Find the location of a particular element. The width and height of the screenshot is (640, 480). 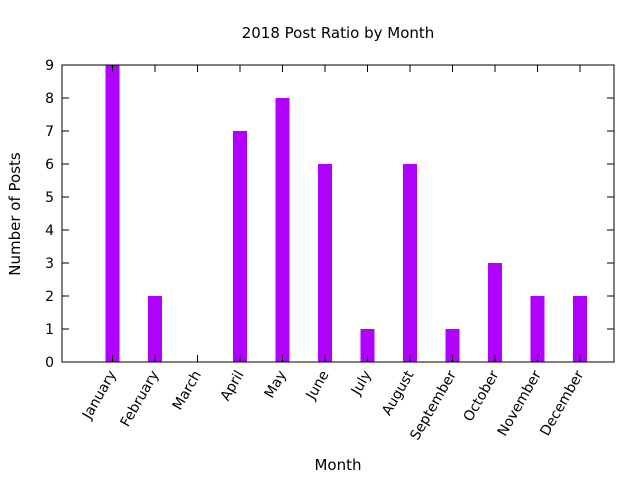

x-tick-label: May is located at coordinates (276, 384).